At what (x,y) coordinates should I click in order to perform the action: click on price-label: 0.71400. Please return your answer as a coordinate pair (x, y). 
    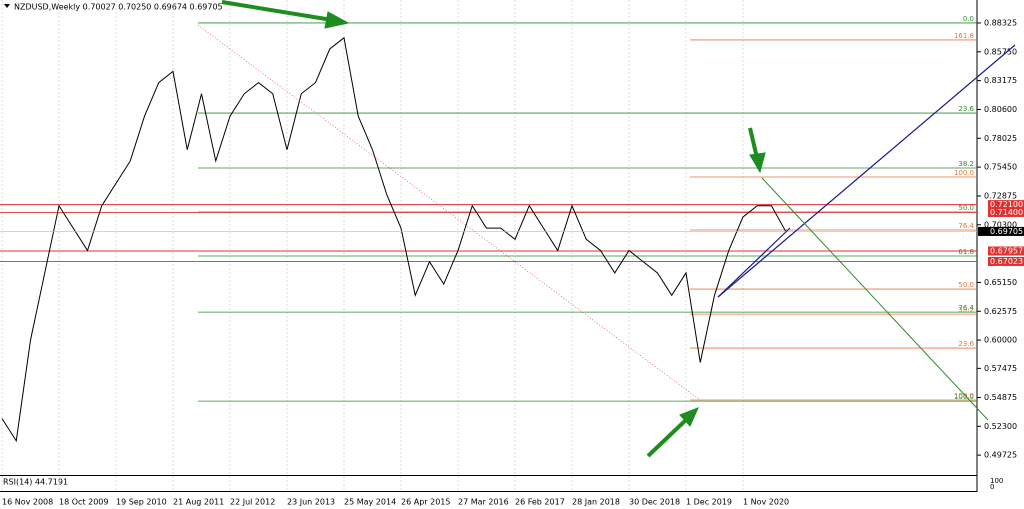
    Looking at the image, I should click on (1006, 212).